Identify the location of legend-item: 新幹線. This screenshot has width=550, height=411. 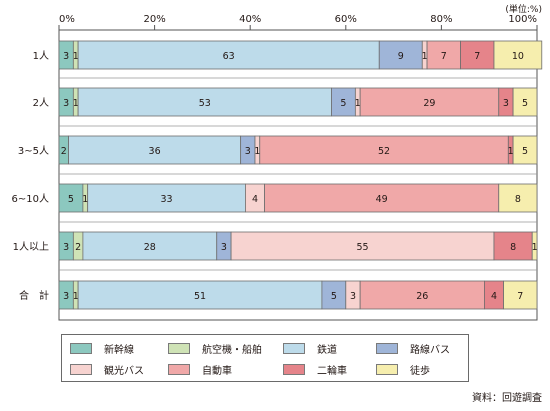
(102, 348).